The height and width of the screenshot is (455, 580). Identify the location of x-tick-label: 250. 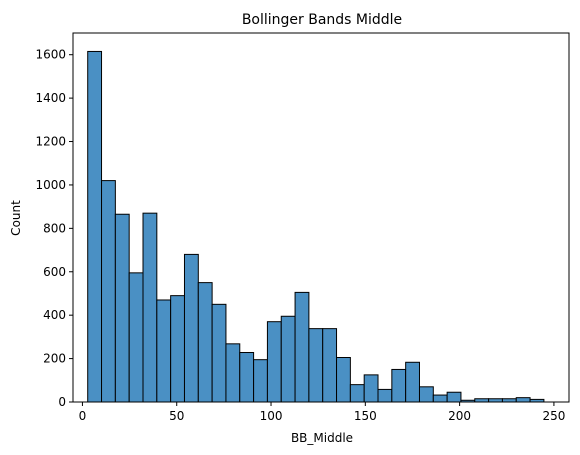
(553, 416).